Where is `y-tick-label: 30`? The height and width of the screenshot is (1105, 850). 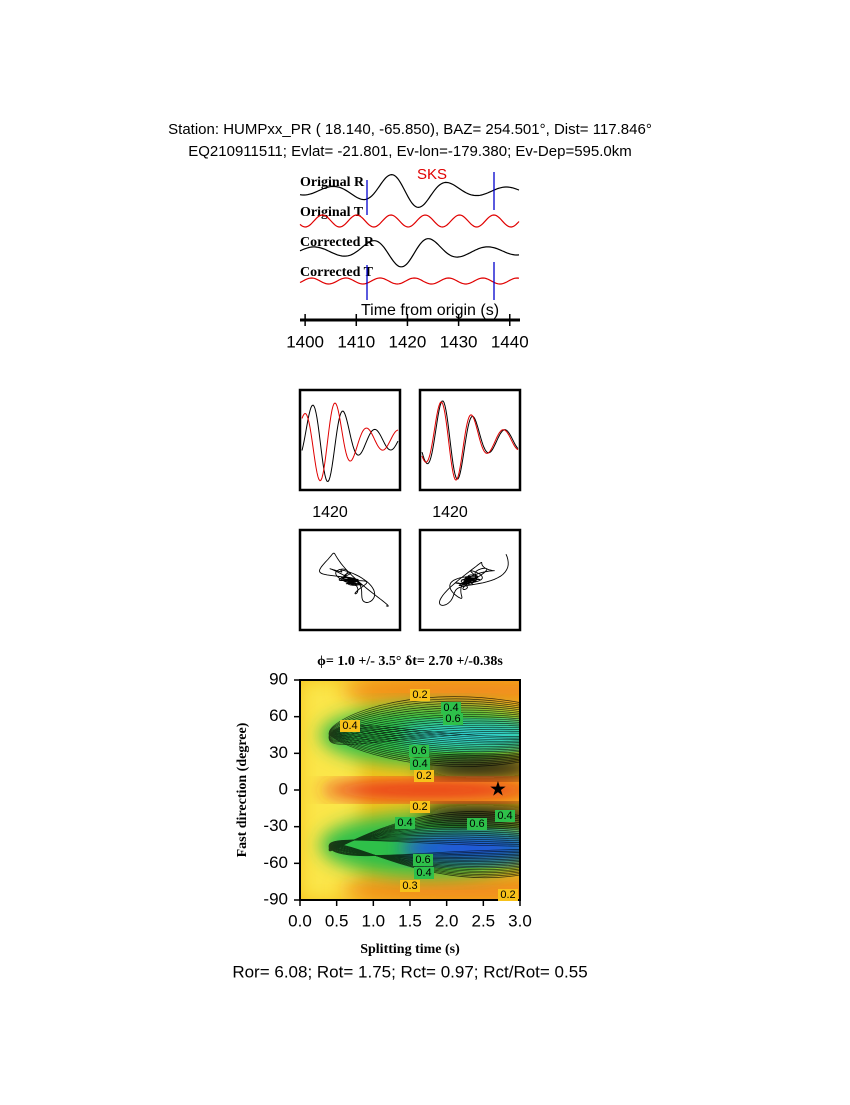
y-tick-label: 30 is located at coordinates (278, 752).